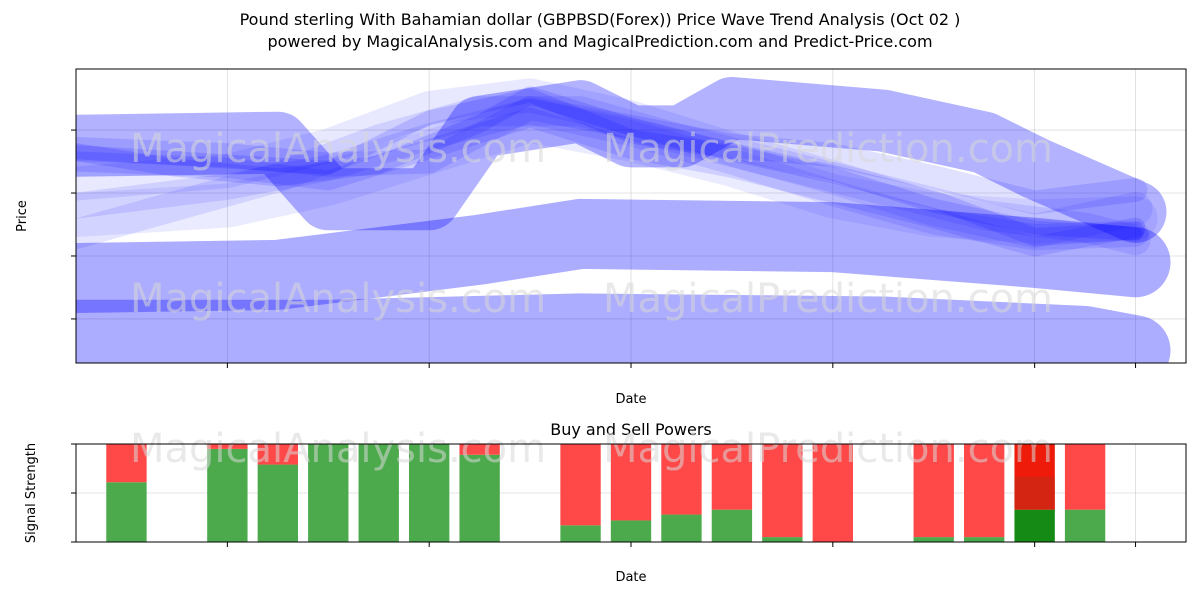 The height and width of the screenshot is (600, 1200). Describe the element at coordinates (631, 429) in the screenshot. I see `power-chart-title: Buy and Sell Powers` at that location.